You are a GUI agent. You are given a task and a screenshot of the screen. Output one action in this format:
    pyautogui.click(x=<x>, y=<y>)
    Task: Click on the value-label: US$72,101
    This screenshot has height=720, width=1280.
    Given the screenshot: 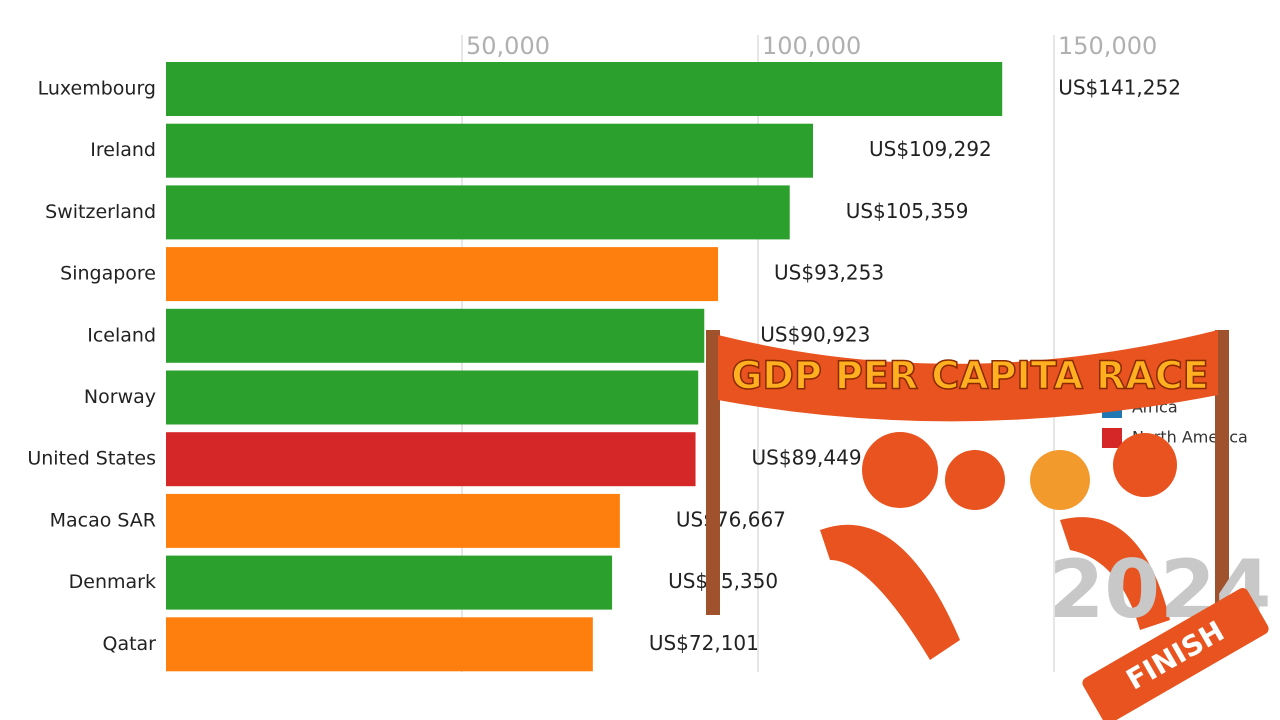 What is the action you would take?
    pyautogui.click(x=704, y=643)
    